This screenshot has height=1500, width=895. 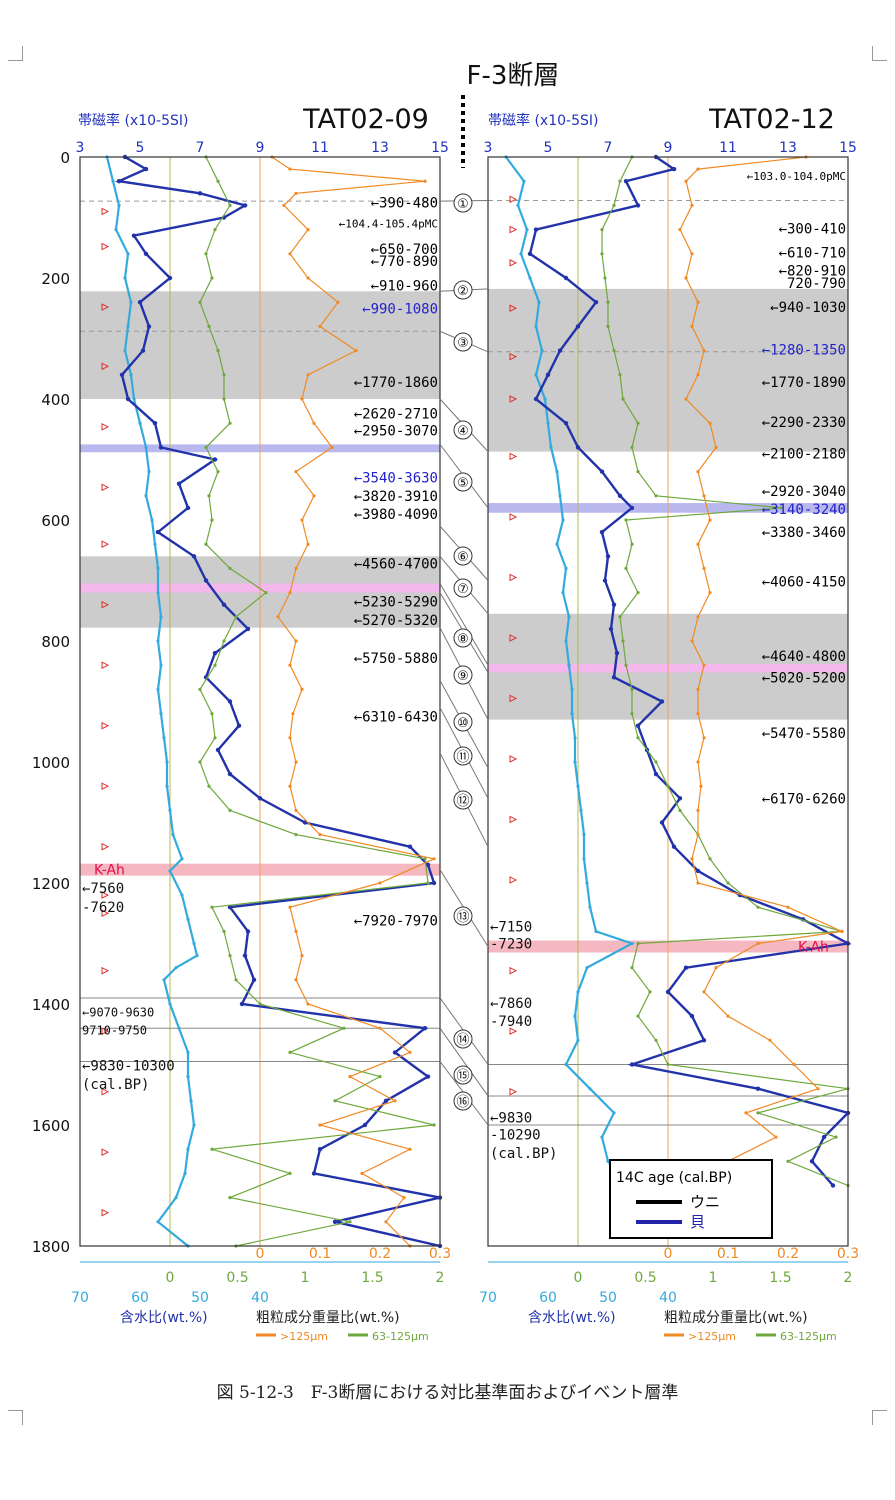 I want to click on coarse63-tick-label: 1.5, so click(x=780, y=1278).